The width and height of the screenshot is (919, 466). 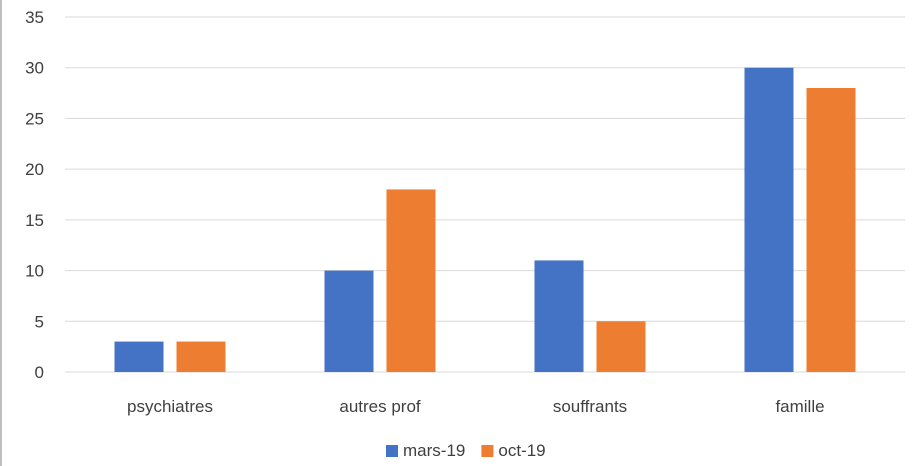 What do you see at coordinates (521, 450) in the screenshot?
I see `legend-label: oct-19` at bounding box center [521, 450].